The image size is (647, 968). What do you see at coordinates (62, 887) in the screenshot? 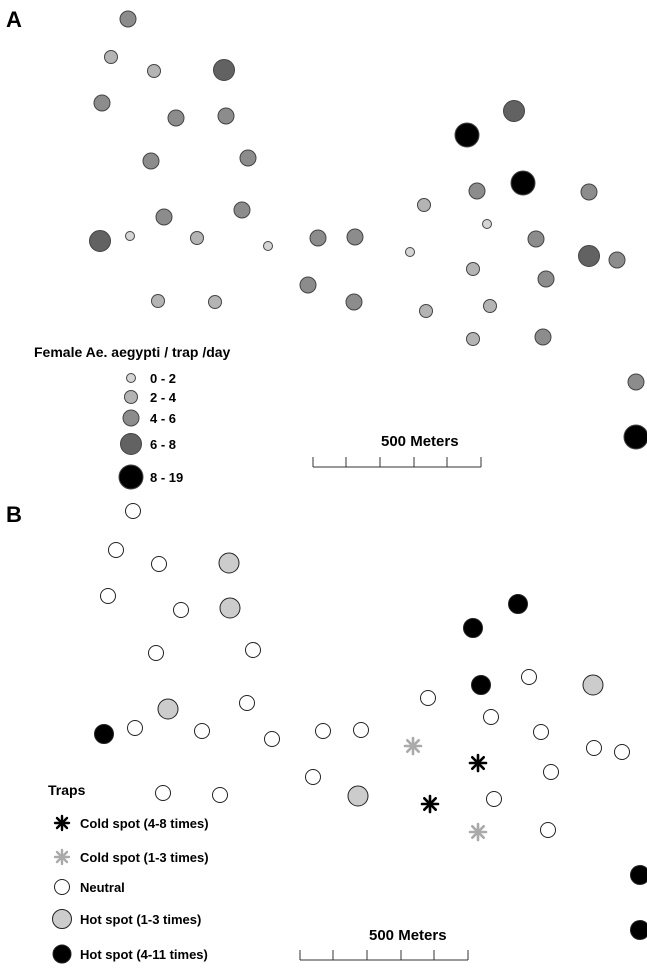
I see `circle-white-swatch` at bounding box center [62, 887].